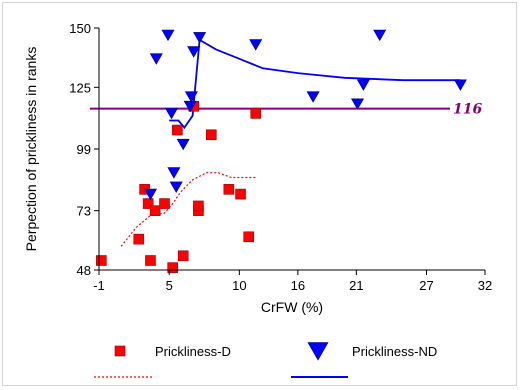 This screenshot has width=521, height=390. I want to click on y-tick-label: 150, so click(80, 28).